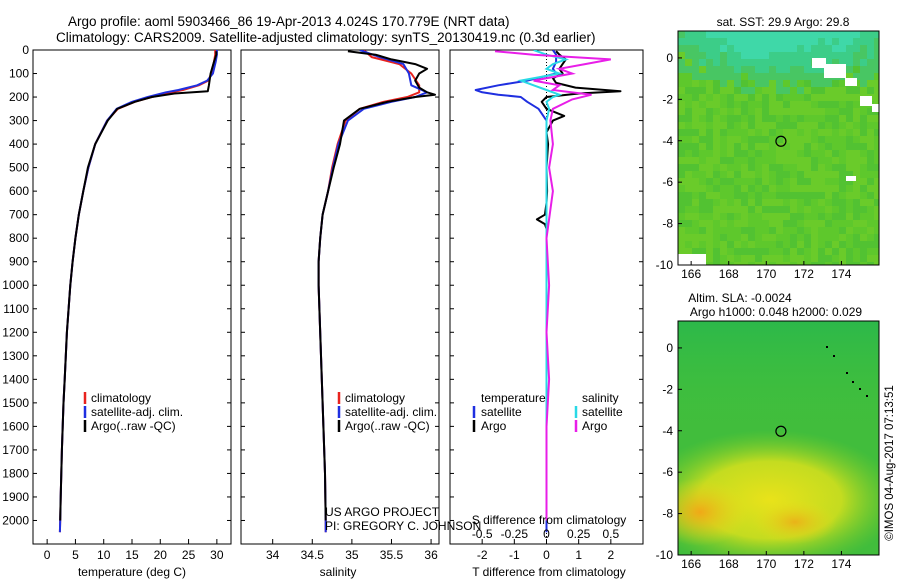 This screenshot has height=580, width=900. What do you see at coordinates (729, 564) in the screenshot?
I see `sla-map-lon-tick-label: 168` at bounding box center [729, 564].